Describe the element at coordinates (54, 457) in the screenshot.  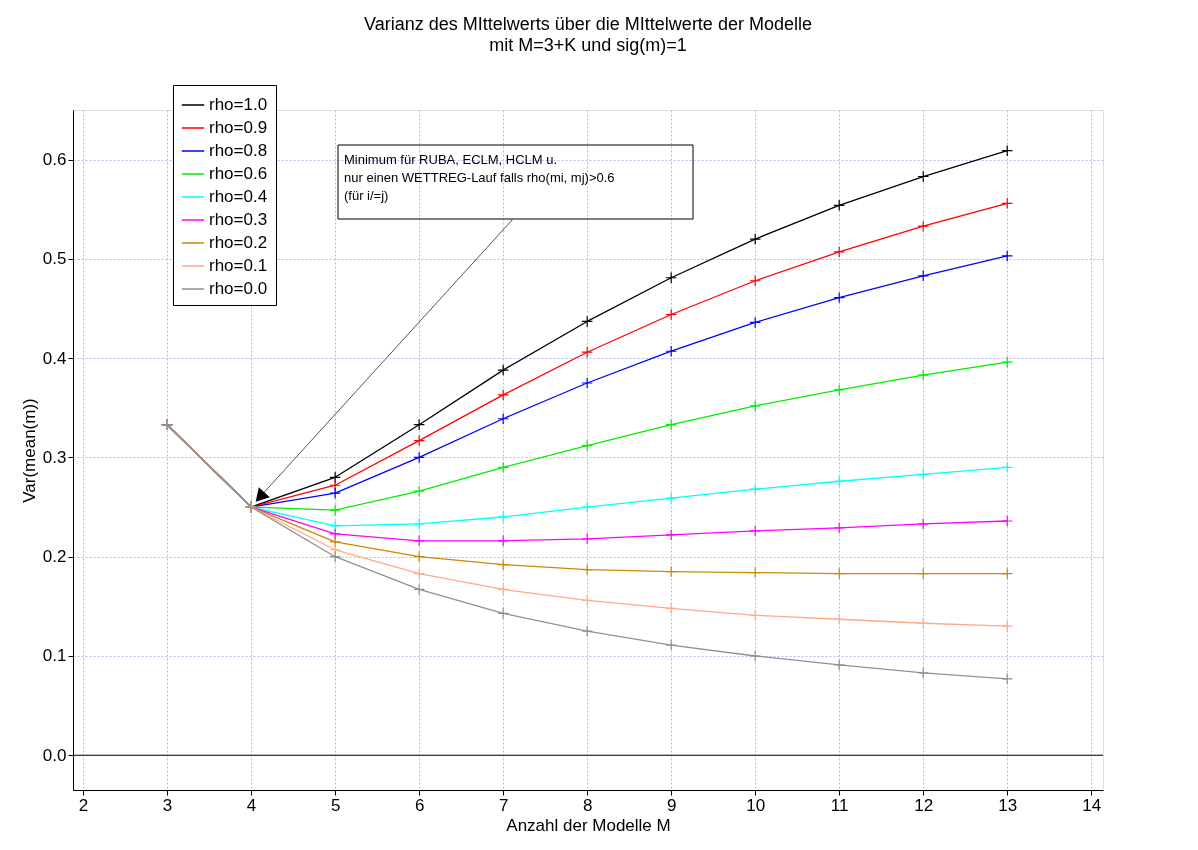
I see `y-tick-label: 0.3` at that location.